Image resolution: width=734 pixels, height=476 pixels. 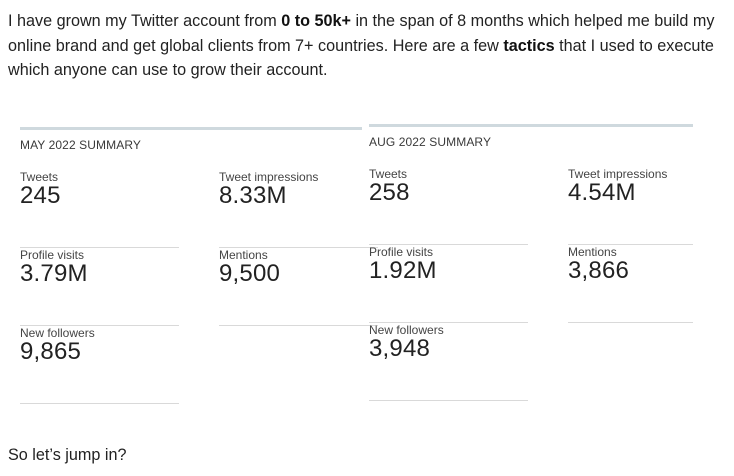 What do you see at coordinates (531, 125) in the screenshot?
I see `aug-summary-divider` at bounding box center [531, 125].